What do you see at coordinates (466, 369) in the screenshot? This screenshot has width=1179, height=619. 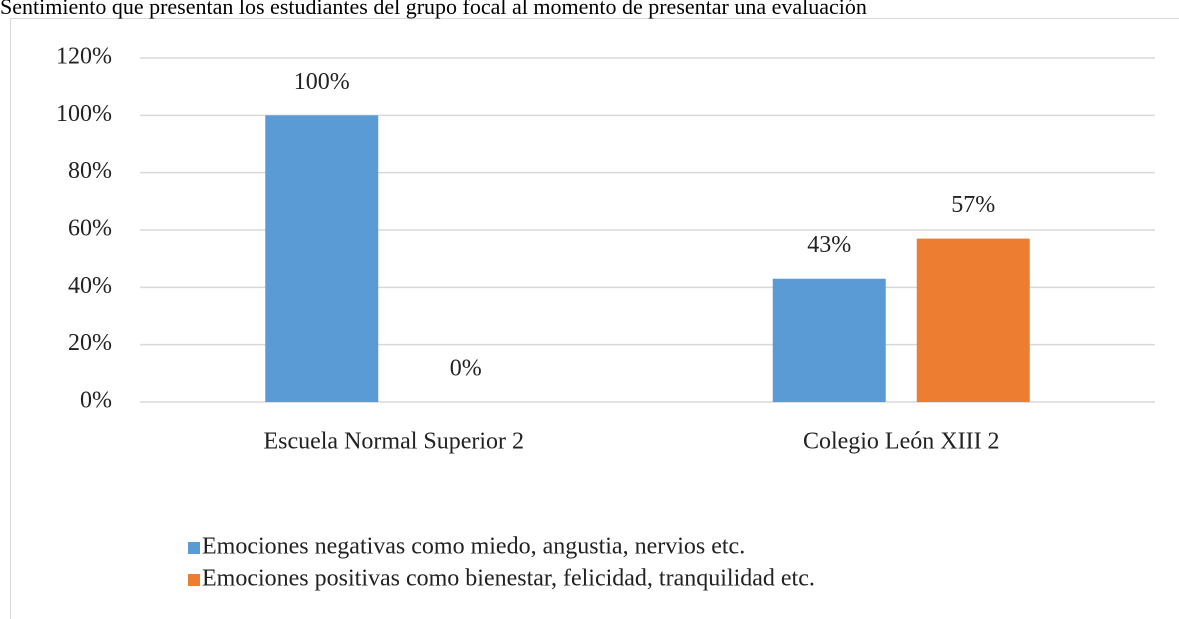 I see `value-label: 0%` at bounding box center [466, 369].